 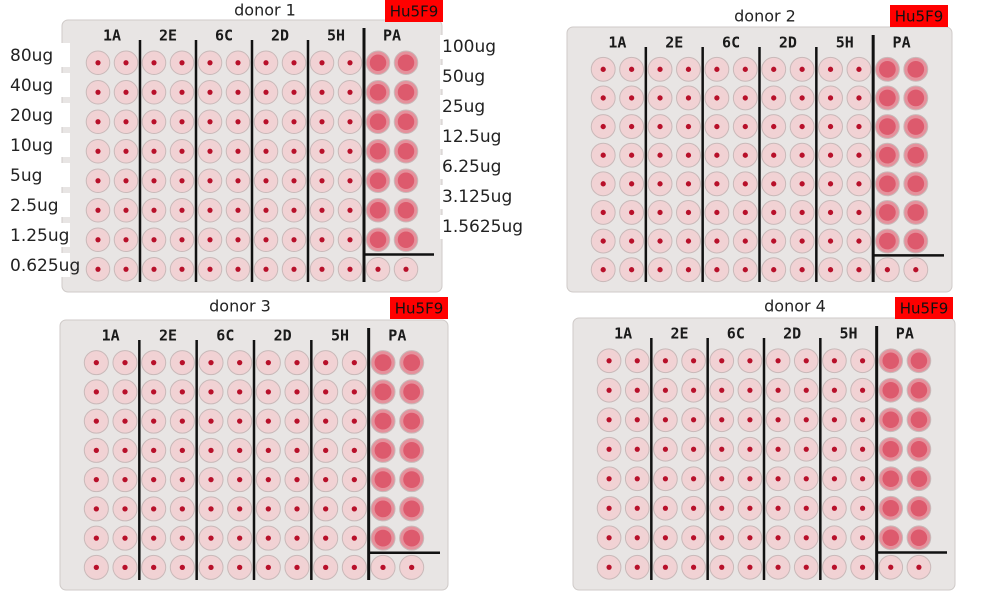 What do you see at coordinates (31, 86) in the screenshot?
I see `left-label: 40ug` at bounding box center [31, 86].